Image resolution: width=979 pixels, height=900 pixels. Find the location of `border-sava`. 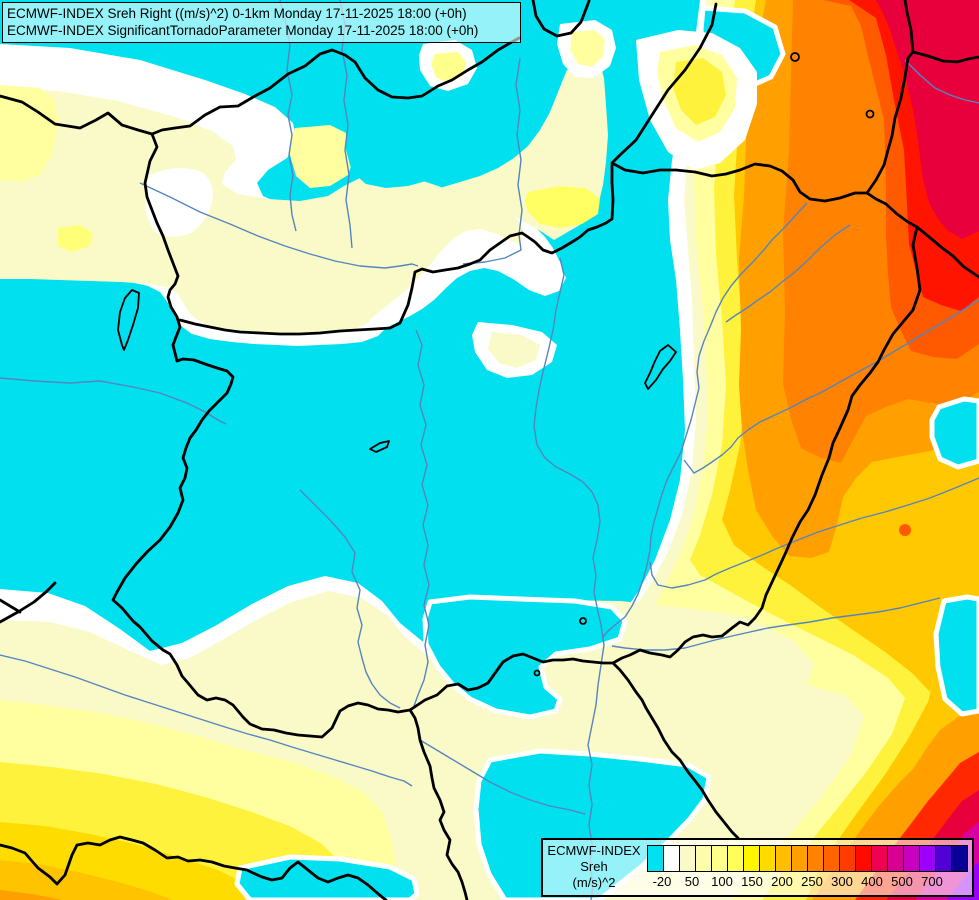

border-sava is located at coordinates (194, 867).